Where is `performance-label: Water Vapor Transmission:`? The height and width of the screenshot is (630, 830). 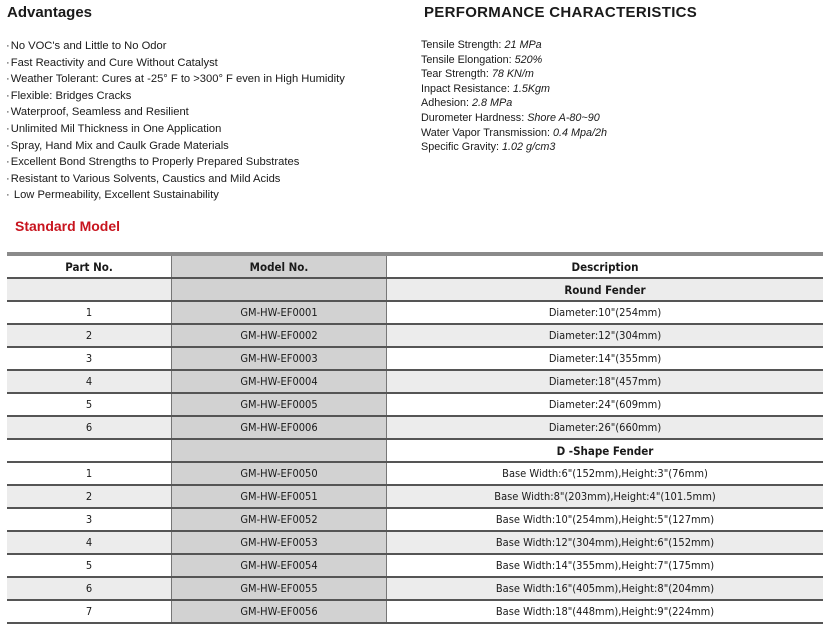 performance-label: Water Vapor Transmission: is located at coordinates (487, 132).